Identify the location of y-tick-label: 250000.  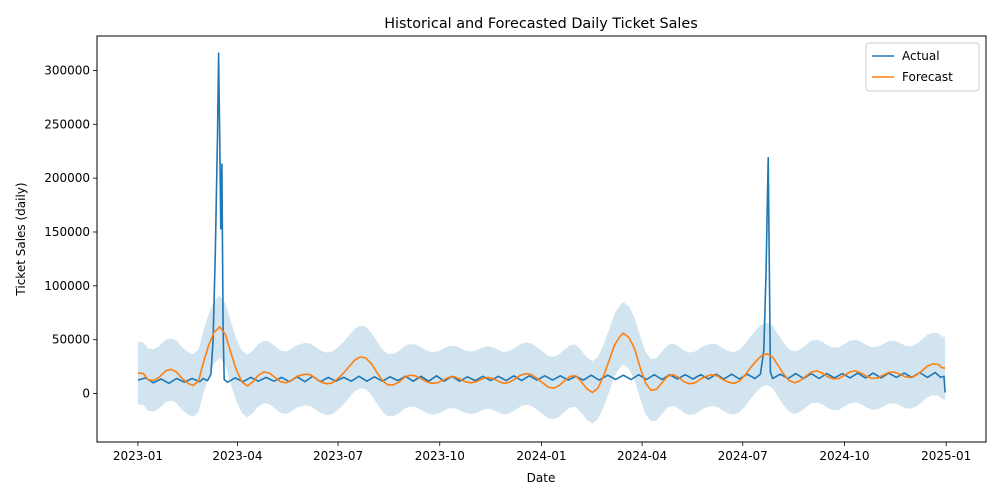
(67, 124).